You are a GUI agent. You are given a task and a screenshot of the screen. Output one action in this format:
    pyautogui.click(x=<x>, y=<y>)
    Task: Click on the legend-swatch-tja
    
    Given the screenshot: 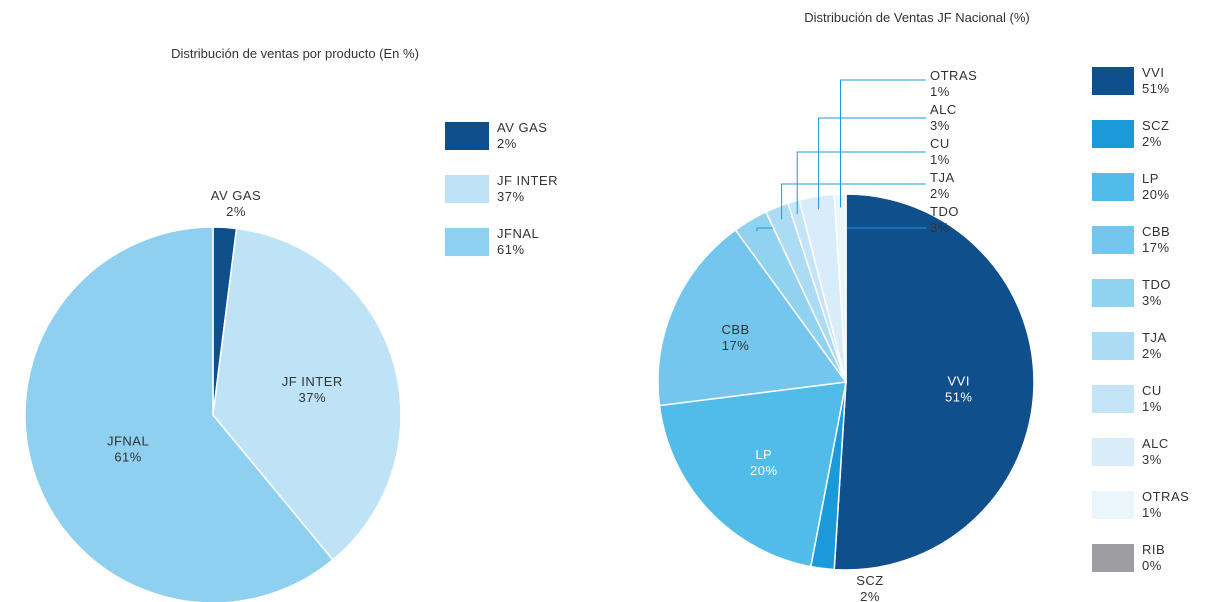 What is the action you would take?
    pyautogui.click(x=1113, y=346)
    